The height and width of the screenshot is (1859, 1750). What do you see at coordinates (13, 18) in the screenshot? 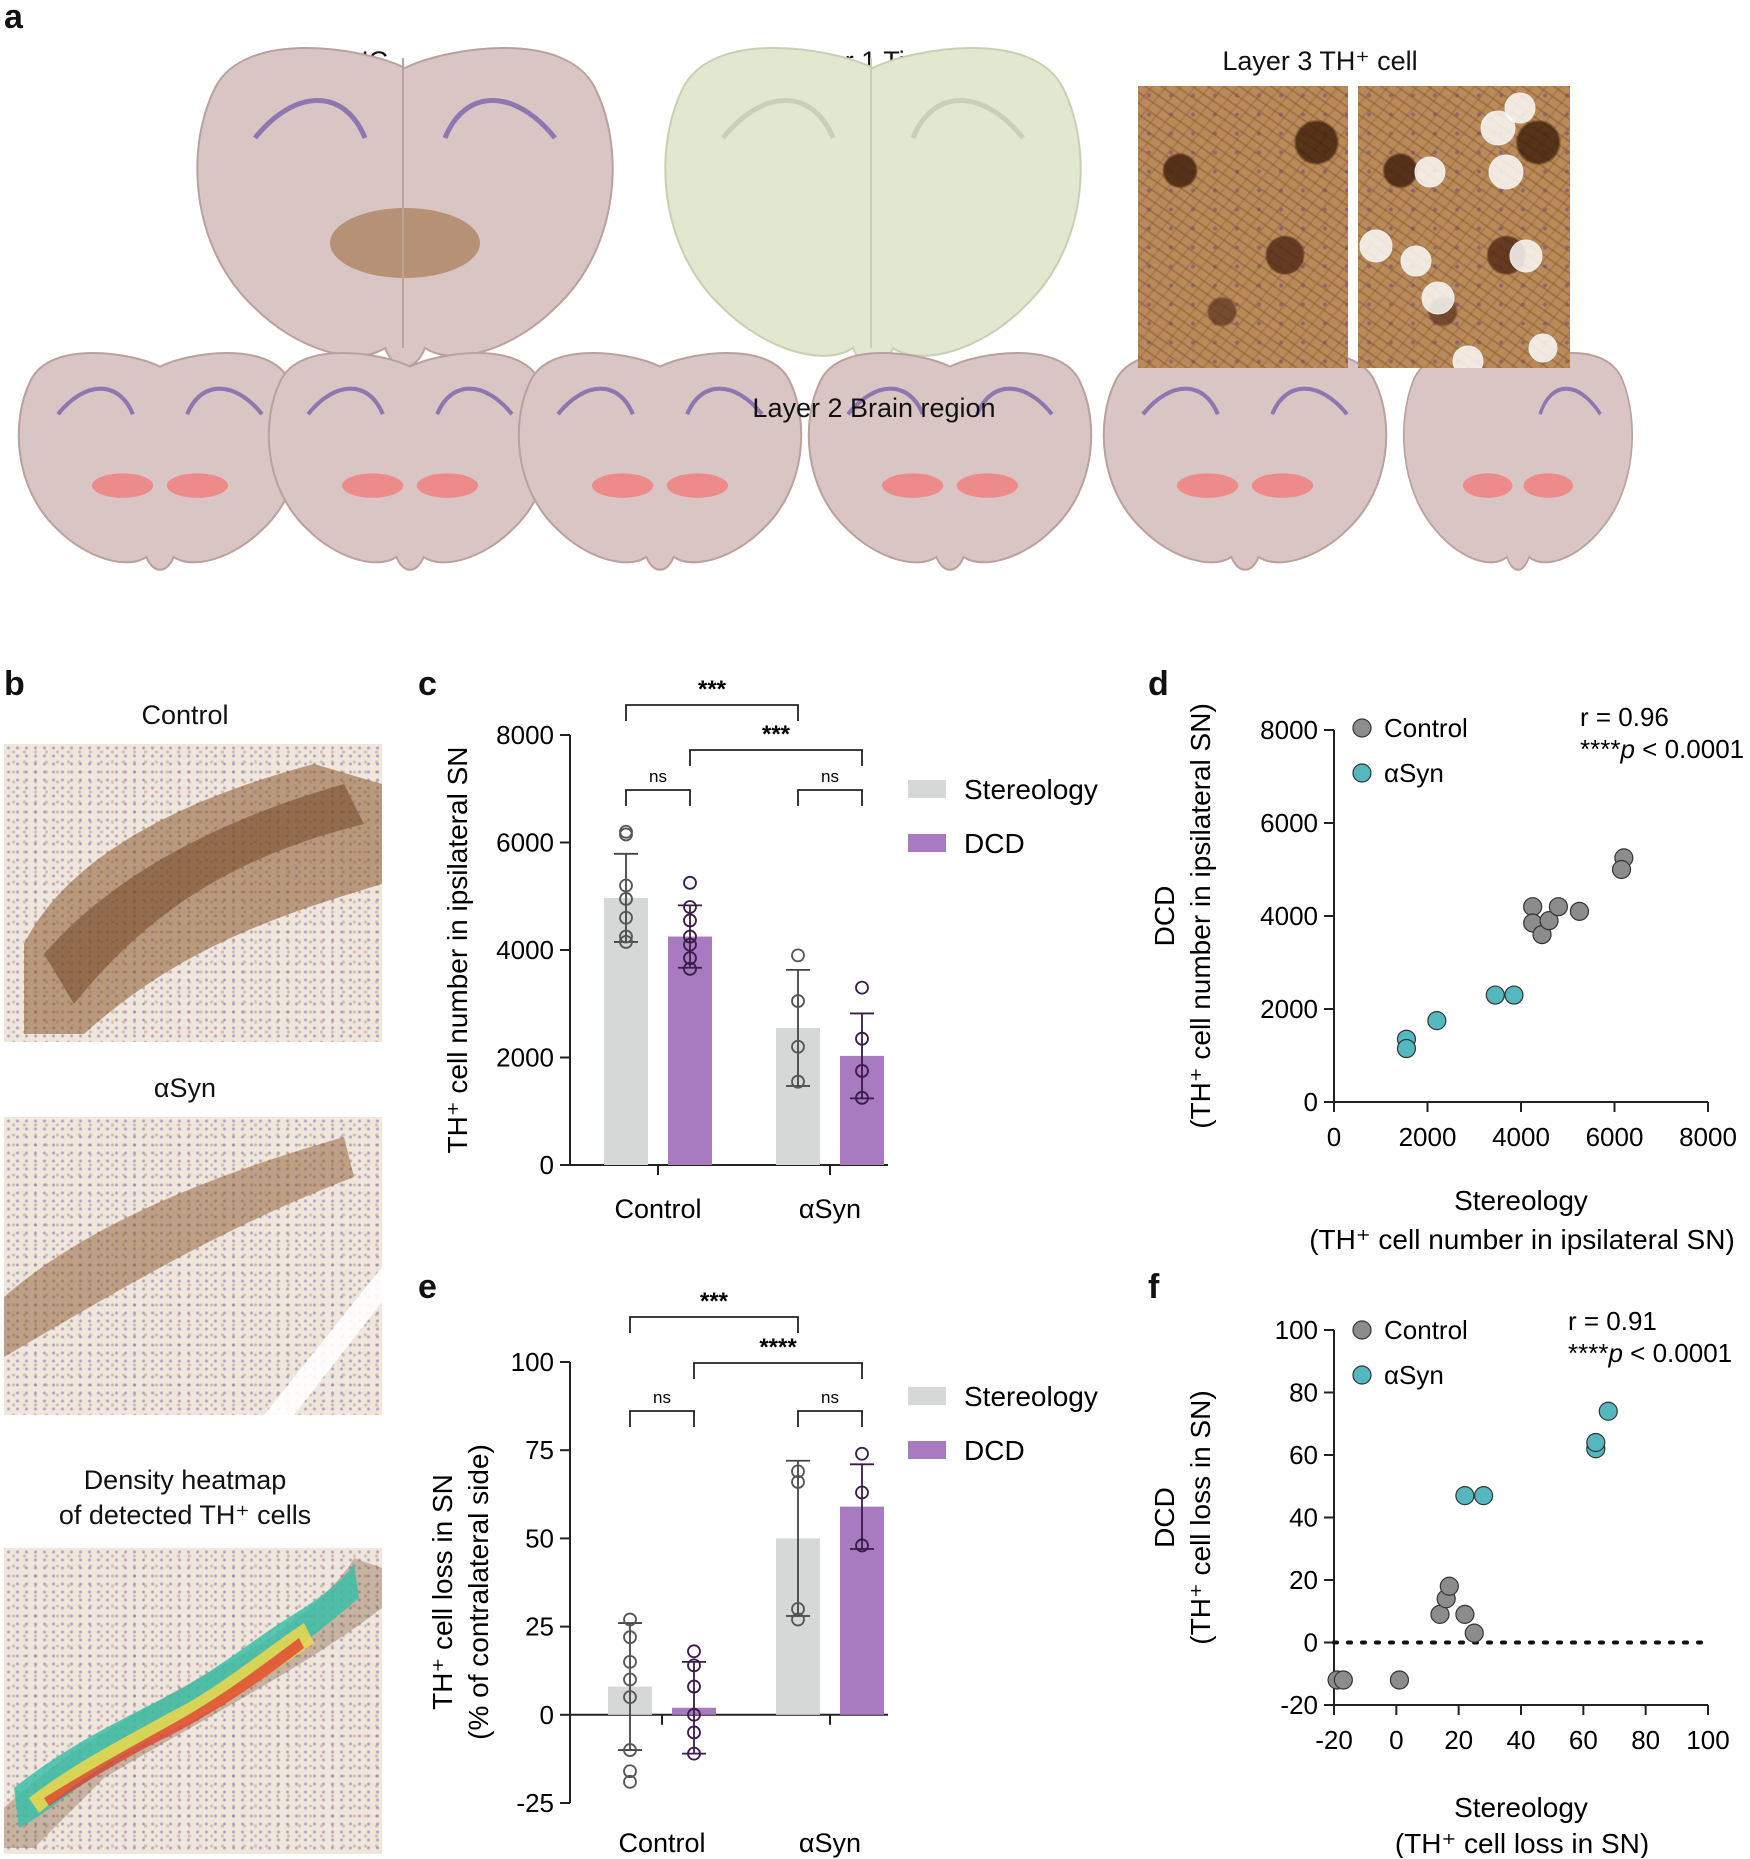
I see `panel-letter-a: a` at bounding box center [13, 18].